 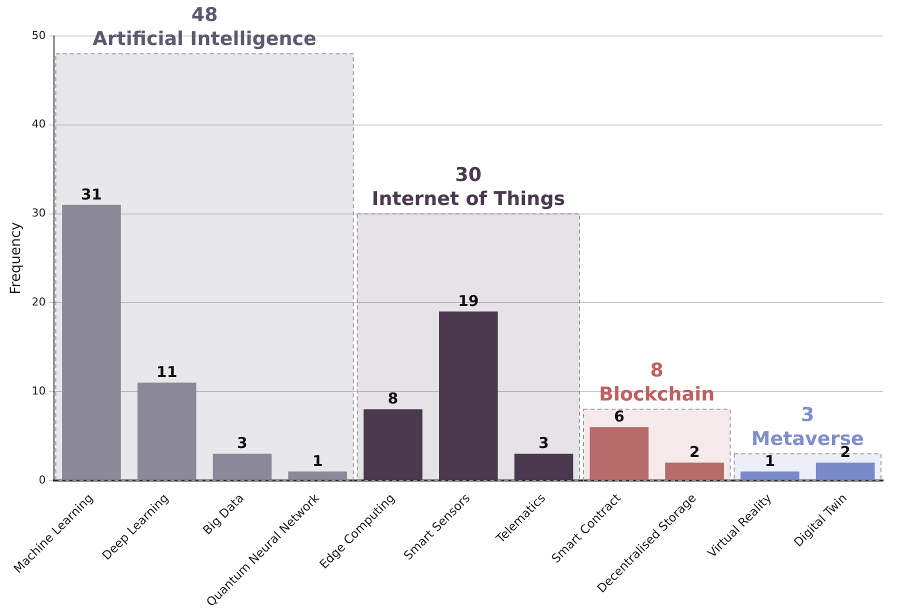 What do you see at coordinates (167, 372) in the screenshot?
I see `data-label: 11` at bounding box center [167, 372].